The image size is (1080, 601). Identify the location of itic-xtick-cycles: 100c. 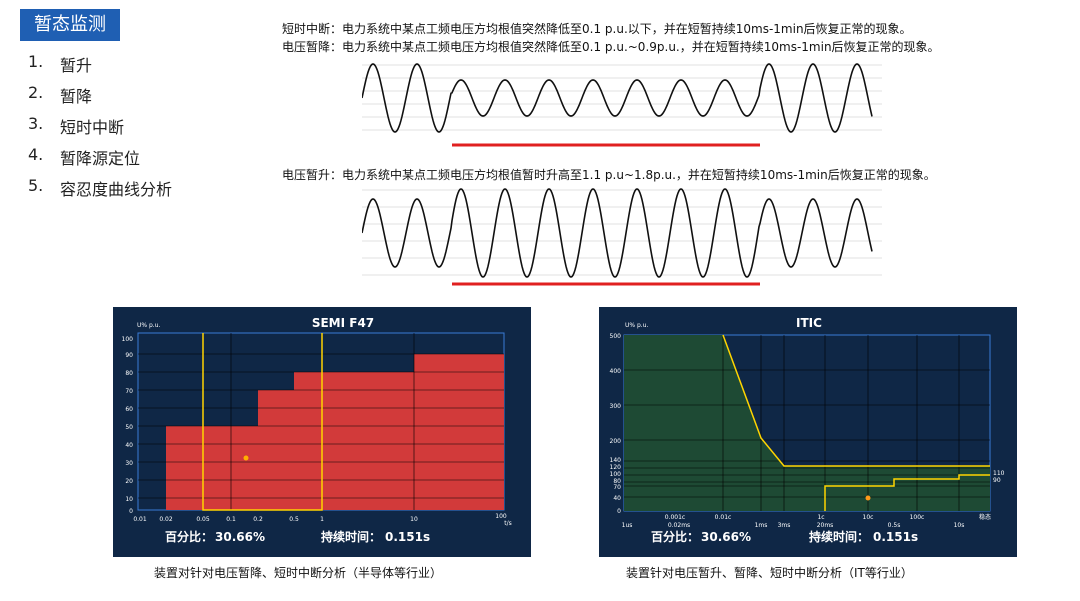
(917, 517).